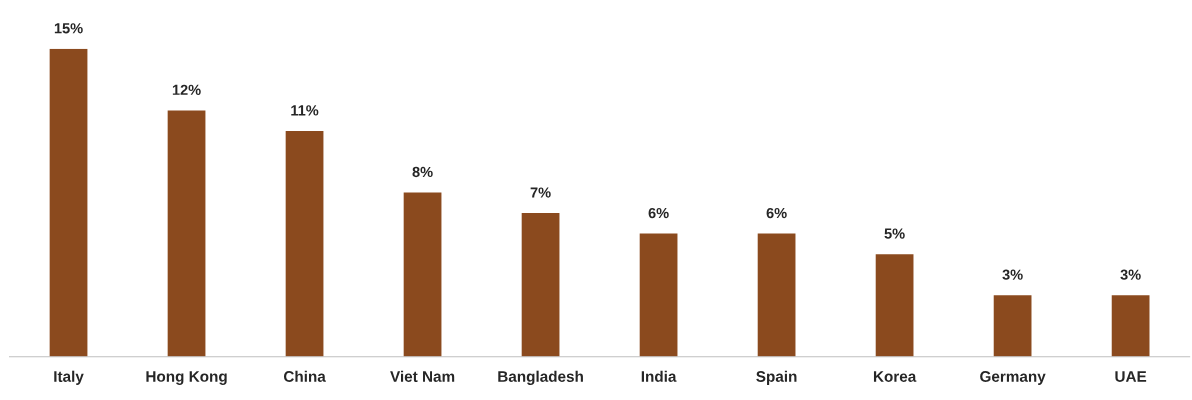  I want to click on data-label: 15%, so click(68, 28).